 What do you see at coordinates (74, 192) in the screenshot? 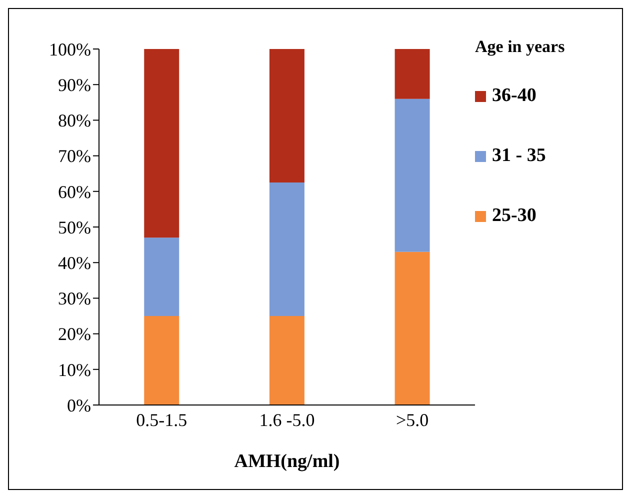
I see `y-tick-label: 60%` at bounding box center [74, 192].